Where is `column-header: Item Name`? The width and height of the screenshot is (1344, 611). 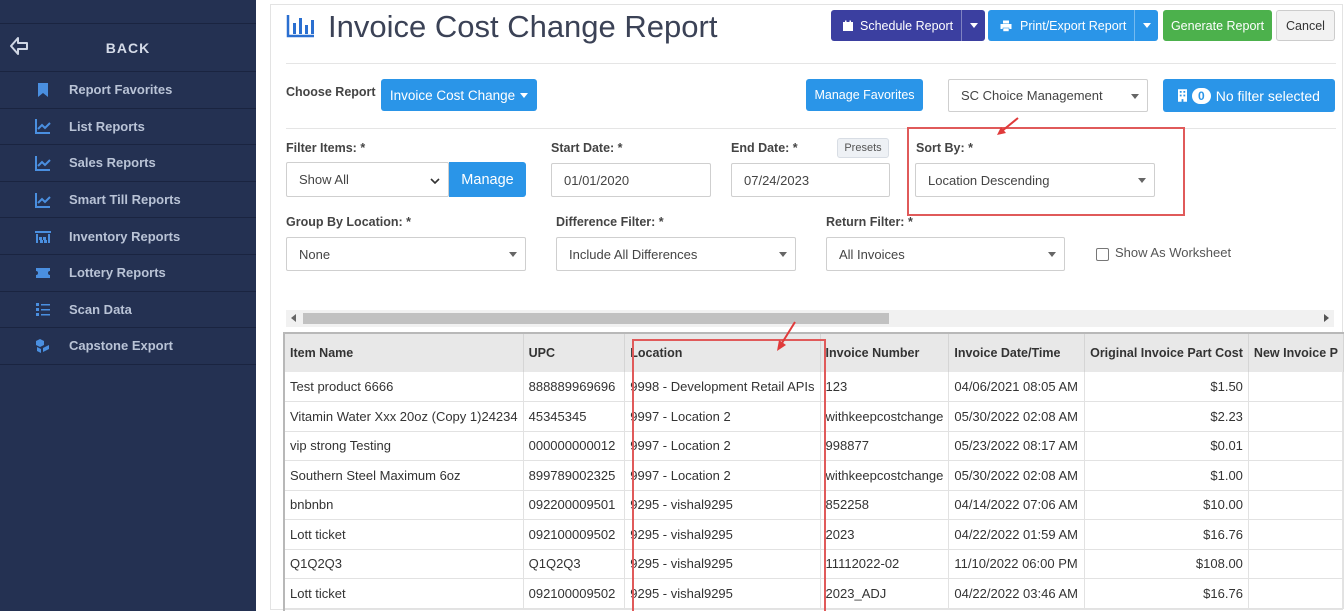
column-header: Item Name is located at coordinates (404, 353).